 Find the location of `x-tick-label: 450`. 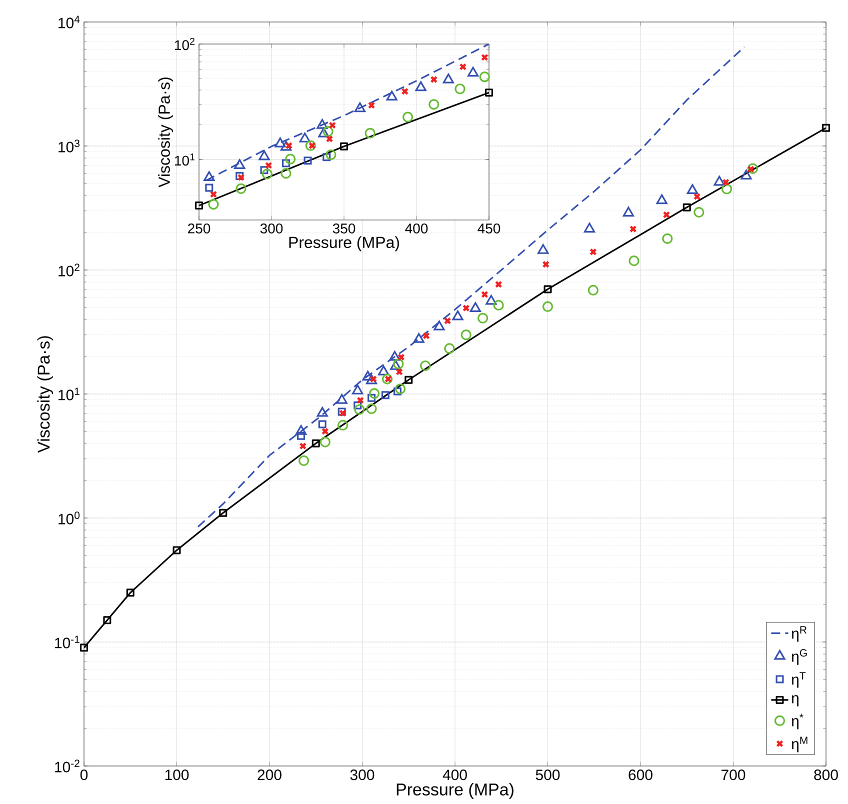

x-tick-label: 450 is located at coordinates (489, 229).